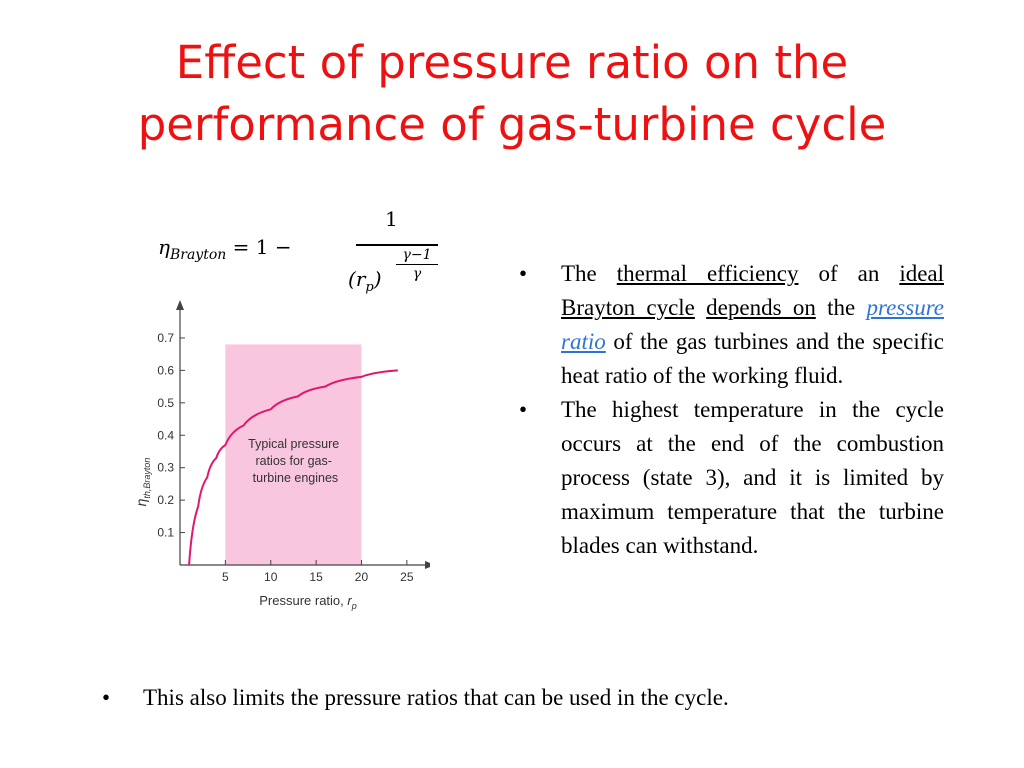  Describe the element at coordinates (180, 305) in the screenshot. I see `y-axis-arrow` at that location.